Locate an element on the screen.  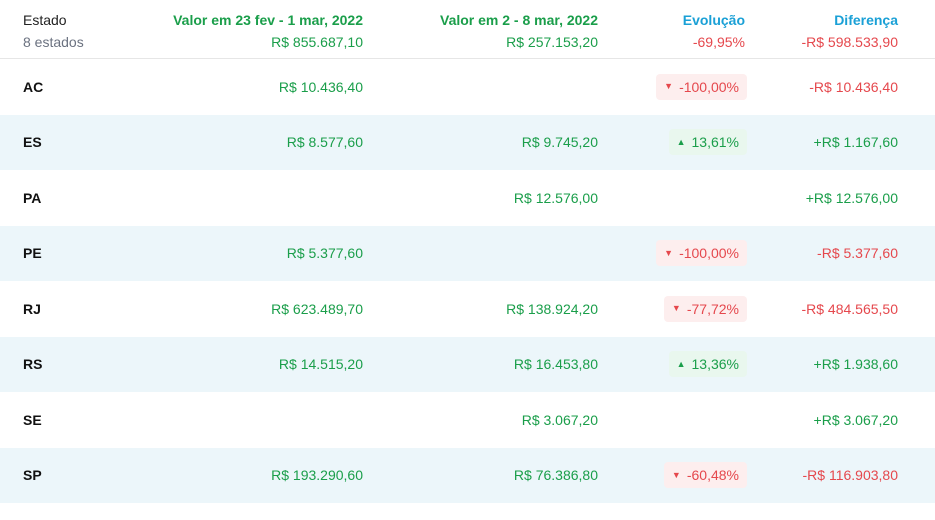
estado-cell: ES is located at coordinates (62, 142).